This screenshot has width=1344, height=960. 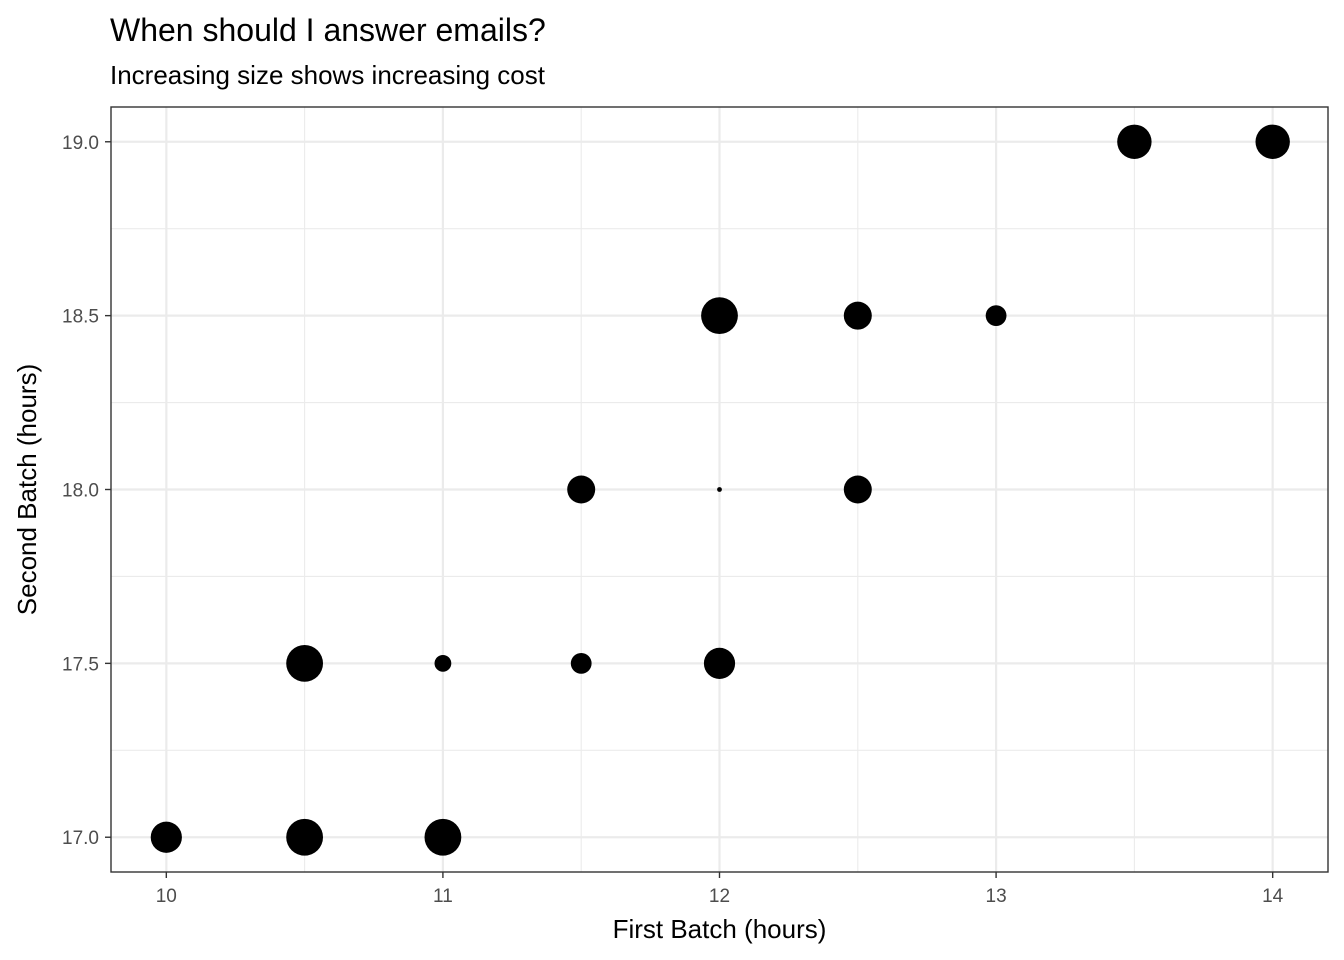 What do you see at coordinates (166, 896) in the screenshot?
I see `x-tick-label: 10` at bounding box center [166, 896].